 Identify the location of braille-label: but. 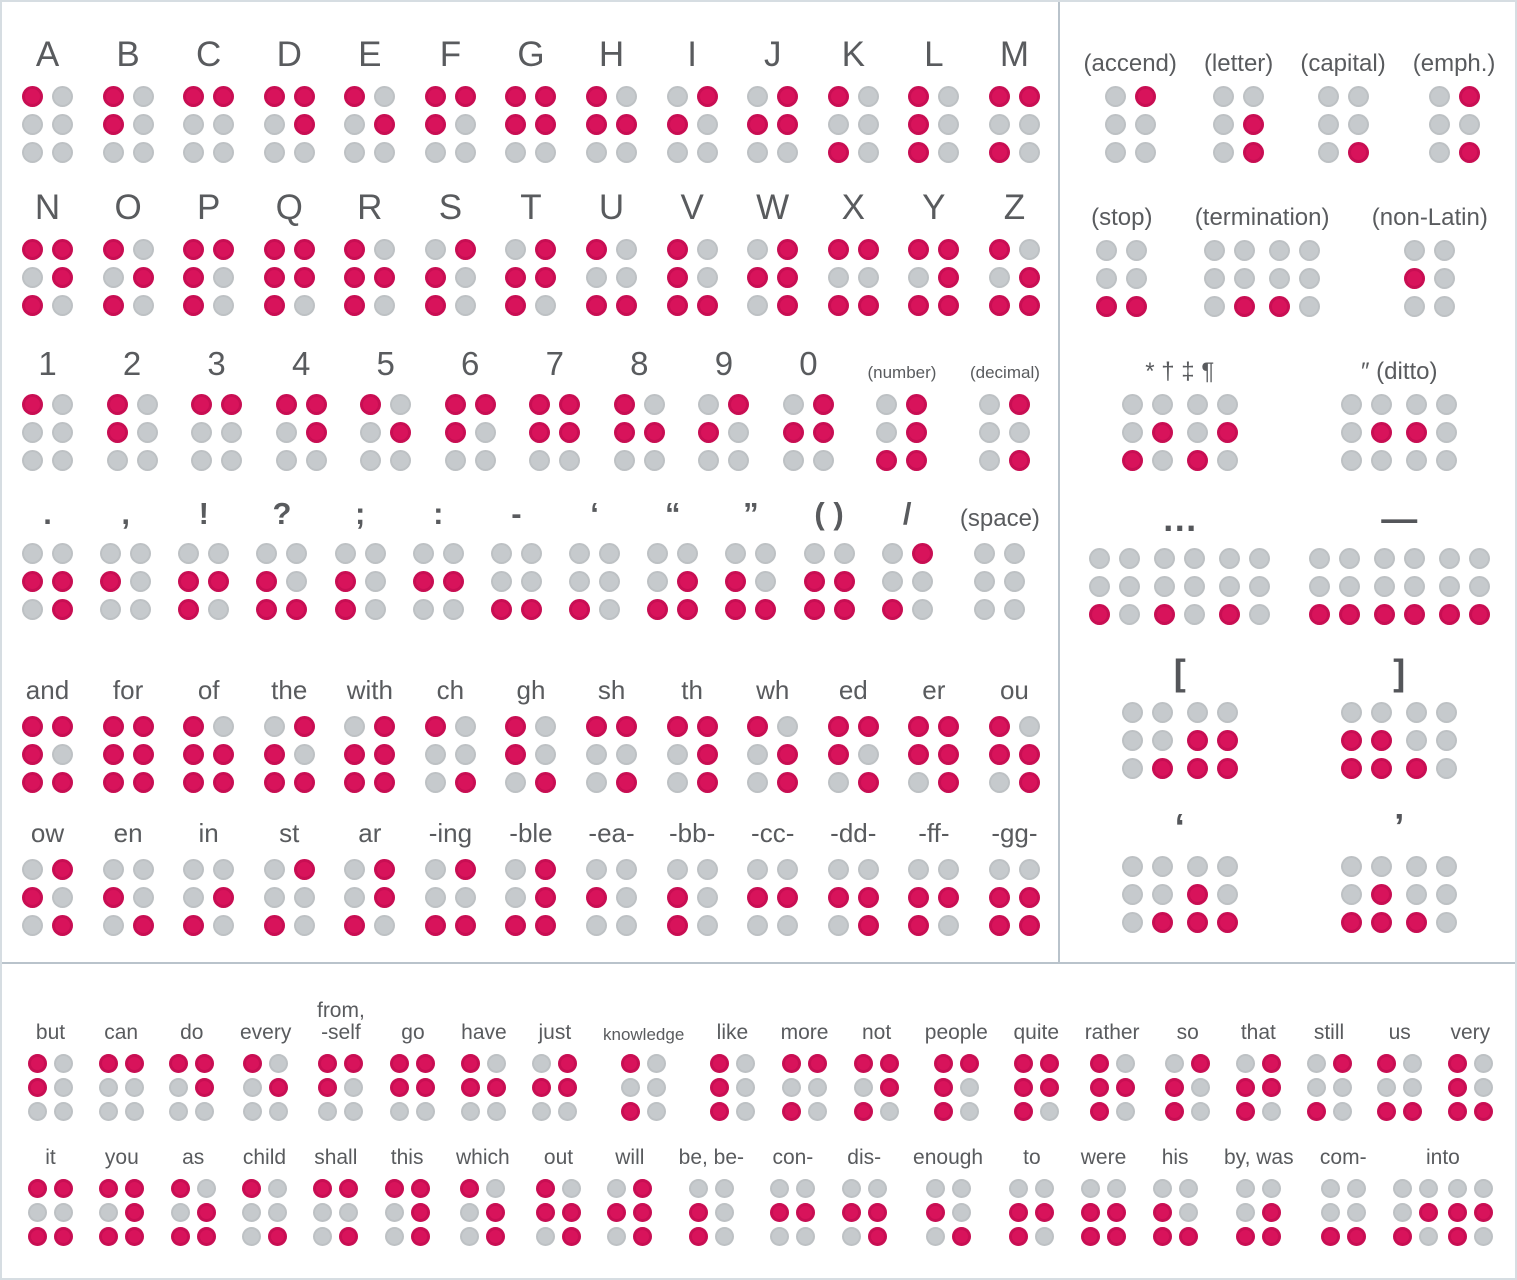
(50, 1032).